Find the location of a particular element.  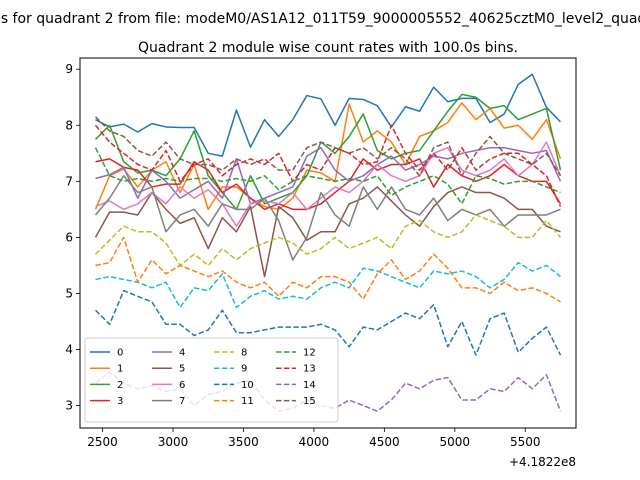

x-tick-label: 3500 is located at coordinates (243, 442).